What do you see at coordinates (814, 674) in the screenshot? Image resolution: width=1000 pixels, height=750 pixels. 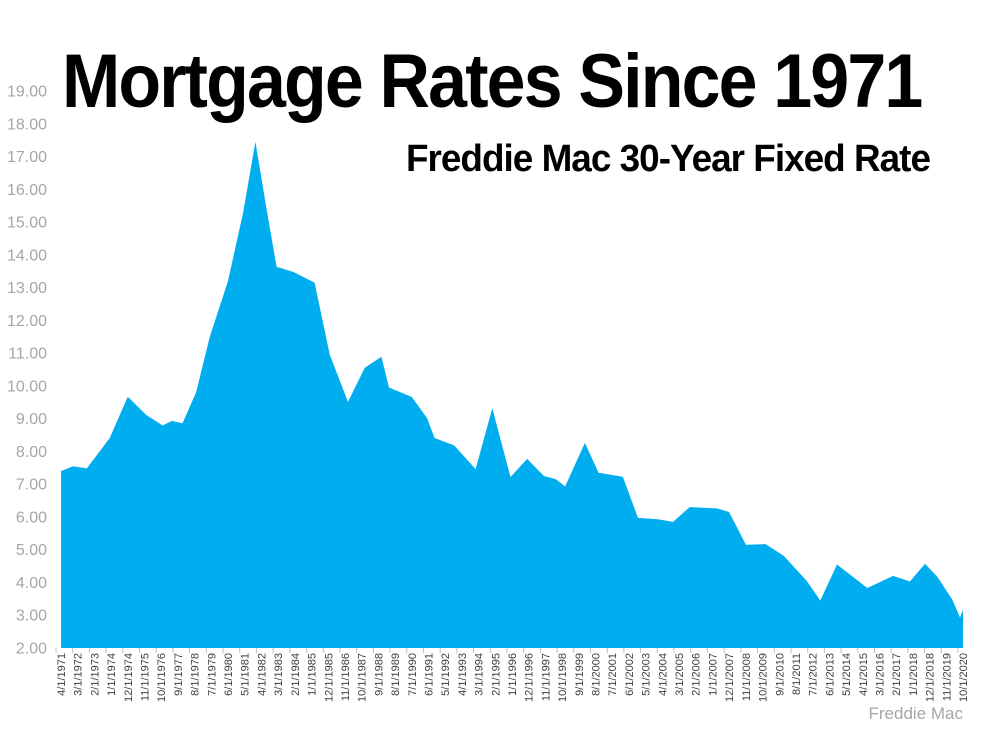 I see `x-axis-tick-label: 7/1/2012` at bounding box center [814, 674].